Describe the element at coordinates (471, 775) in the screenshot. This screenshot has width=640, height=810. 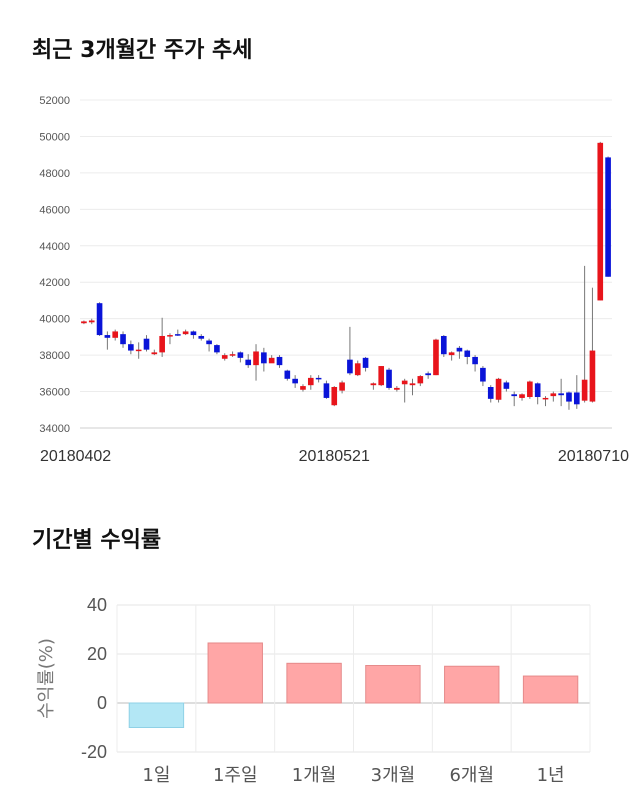
I see `x-tick-label: 6개월` at that location.